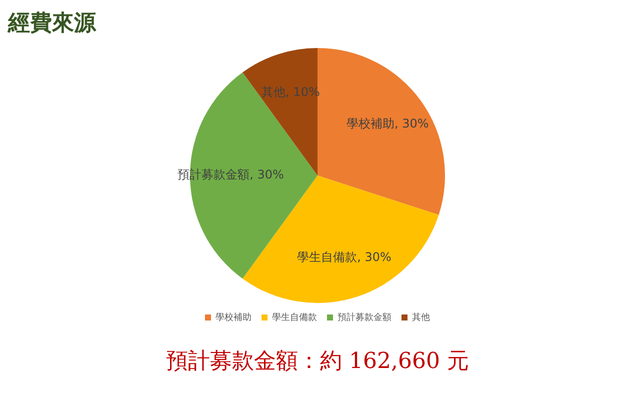  What do you see at coordinates (317, 362) in the screenshot?
I see `text: 預計募款金額：約 162,660 元` at bounding box center [317, 362].